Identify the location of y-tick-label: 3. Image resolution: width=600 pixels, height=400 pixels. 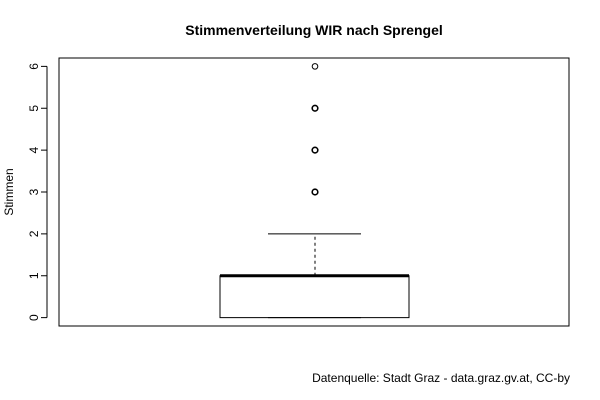
(34, 191).